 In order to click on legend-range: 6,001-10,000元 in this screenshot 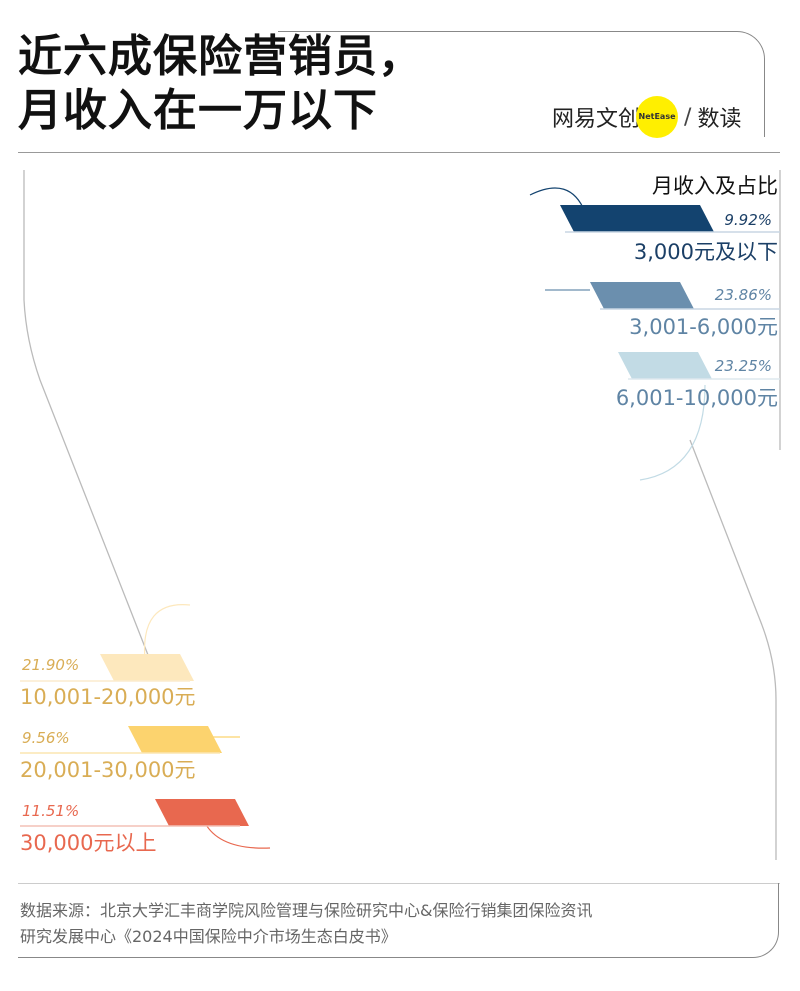, I will do `click(696, 398)`.